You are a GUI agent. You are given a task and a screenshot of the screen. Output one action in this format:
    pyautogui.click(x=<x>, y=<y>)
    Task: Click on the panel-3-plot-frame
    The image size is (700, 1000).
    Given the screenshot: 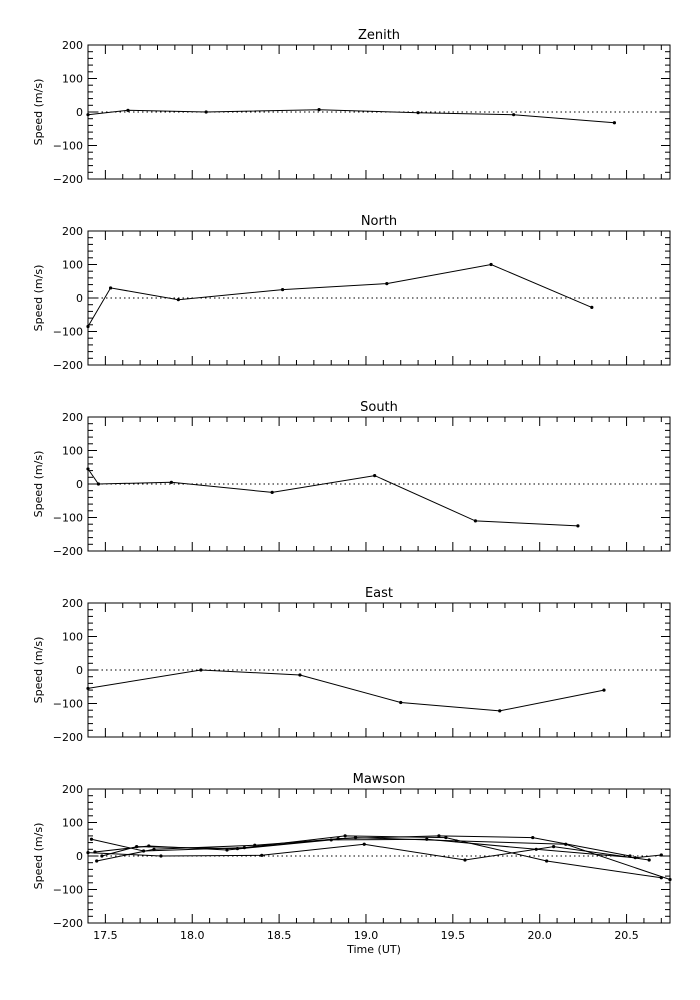 What is the action you would take?
    pyautogui.click(x=379, y=484)
    